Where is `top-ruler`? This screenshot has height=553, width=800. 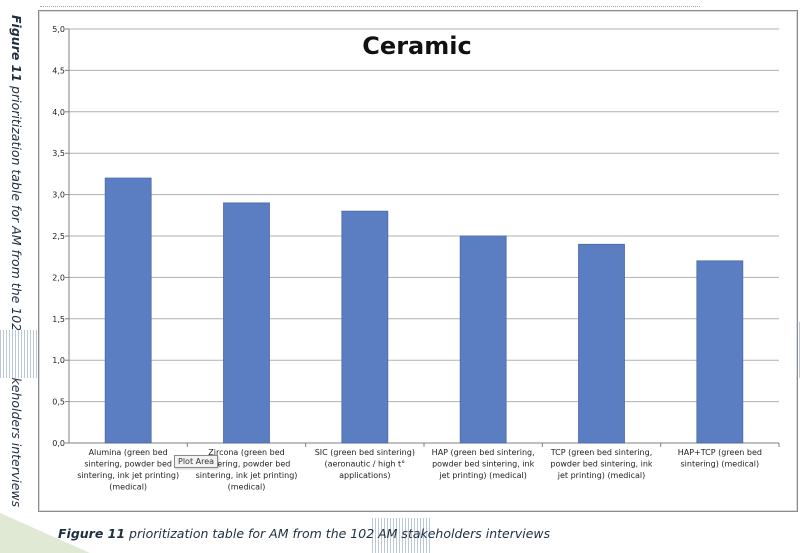
top-ruler is located at coordinates (370, 3).